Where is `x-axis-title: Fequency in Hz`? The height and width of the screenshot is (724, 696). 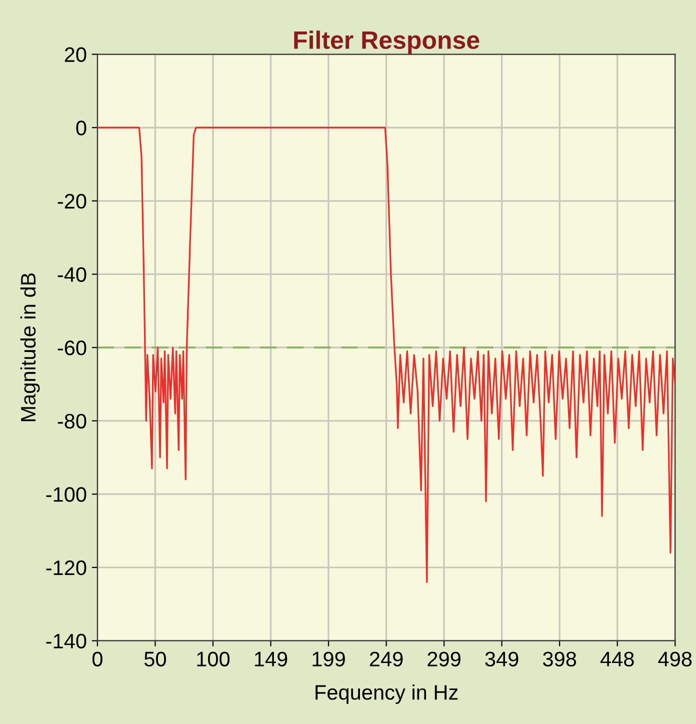
x-axis-title: Fequency in Hz is located at coordinates (387, 694).